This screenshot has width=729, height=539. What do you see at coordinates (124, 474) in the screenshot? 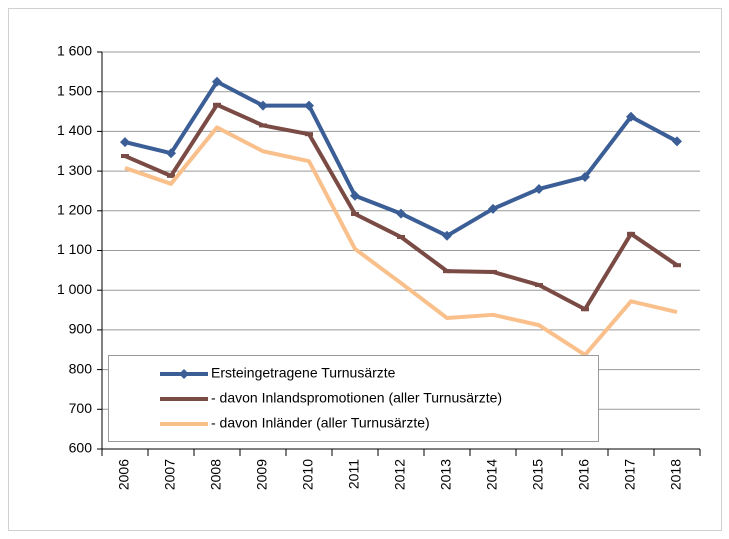
I see `x-tick-label: 2006` at bounding box center [124, 474].